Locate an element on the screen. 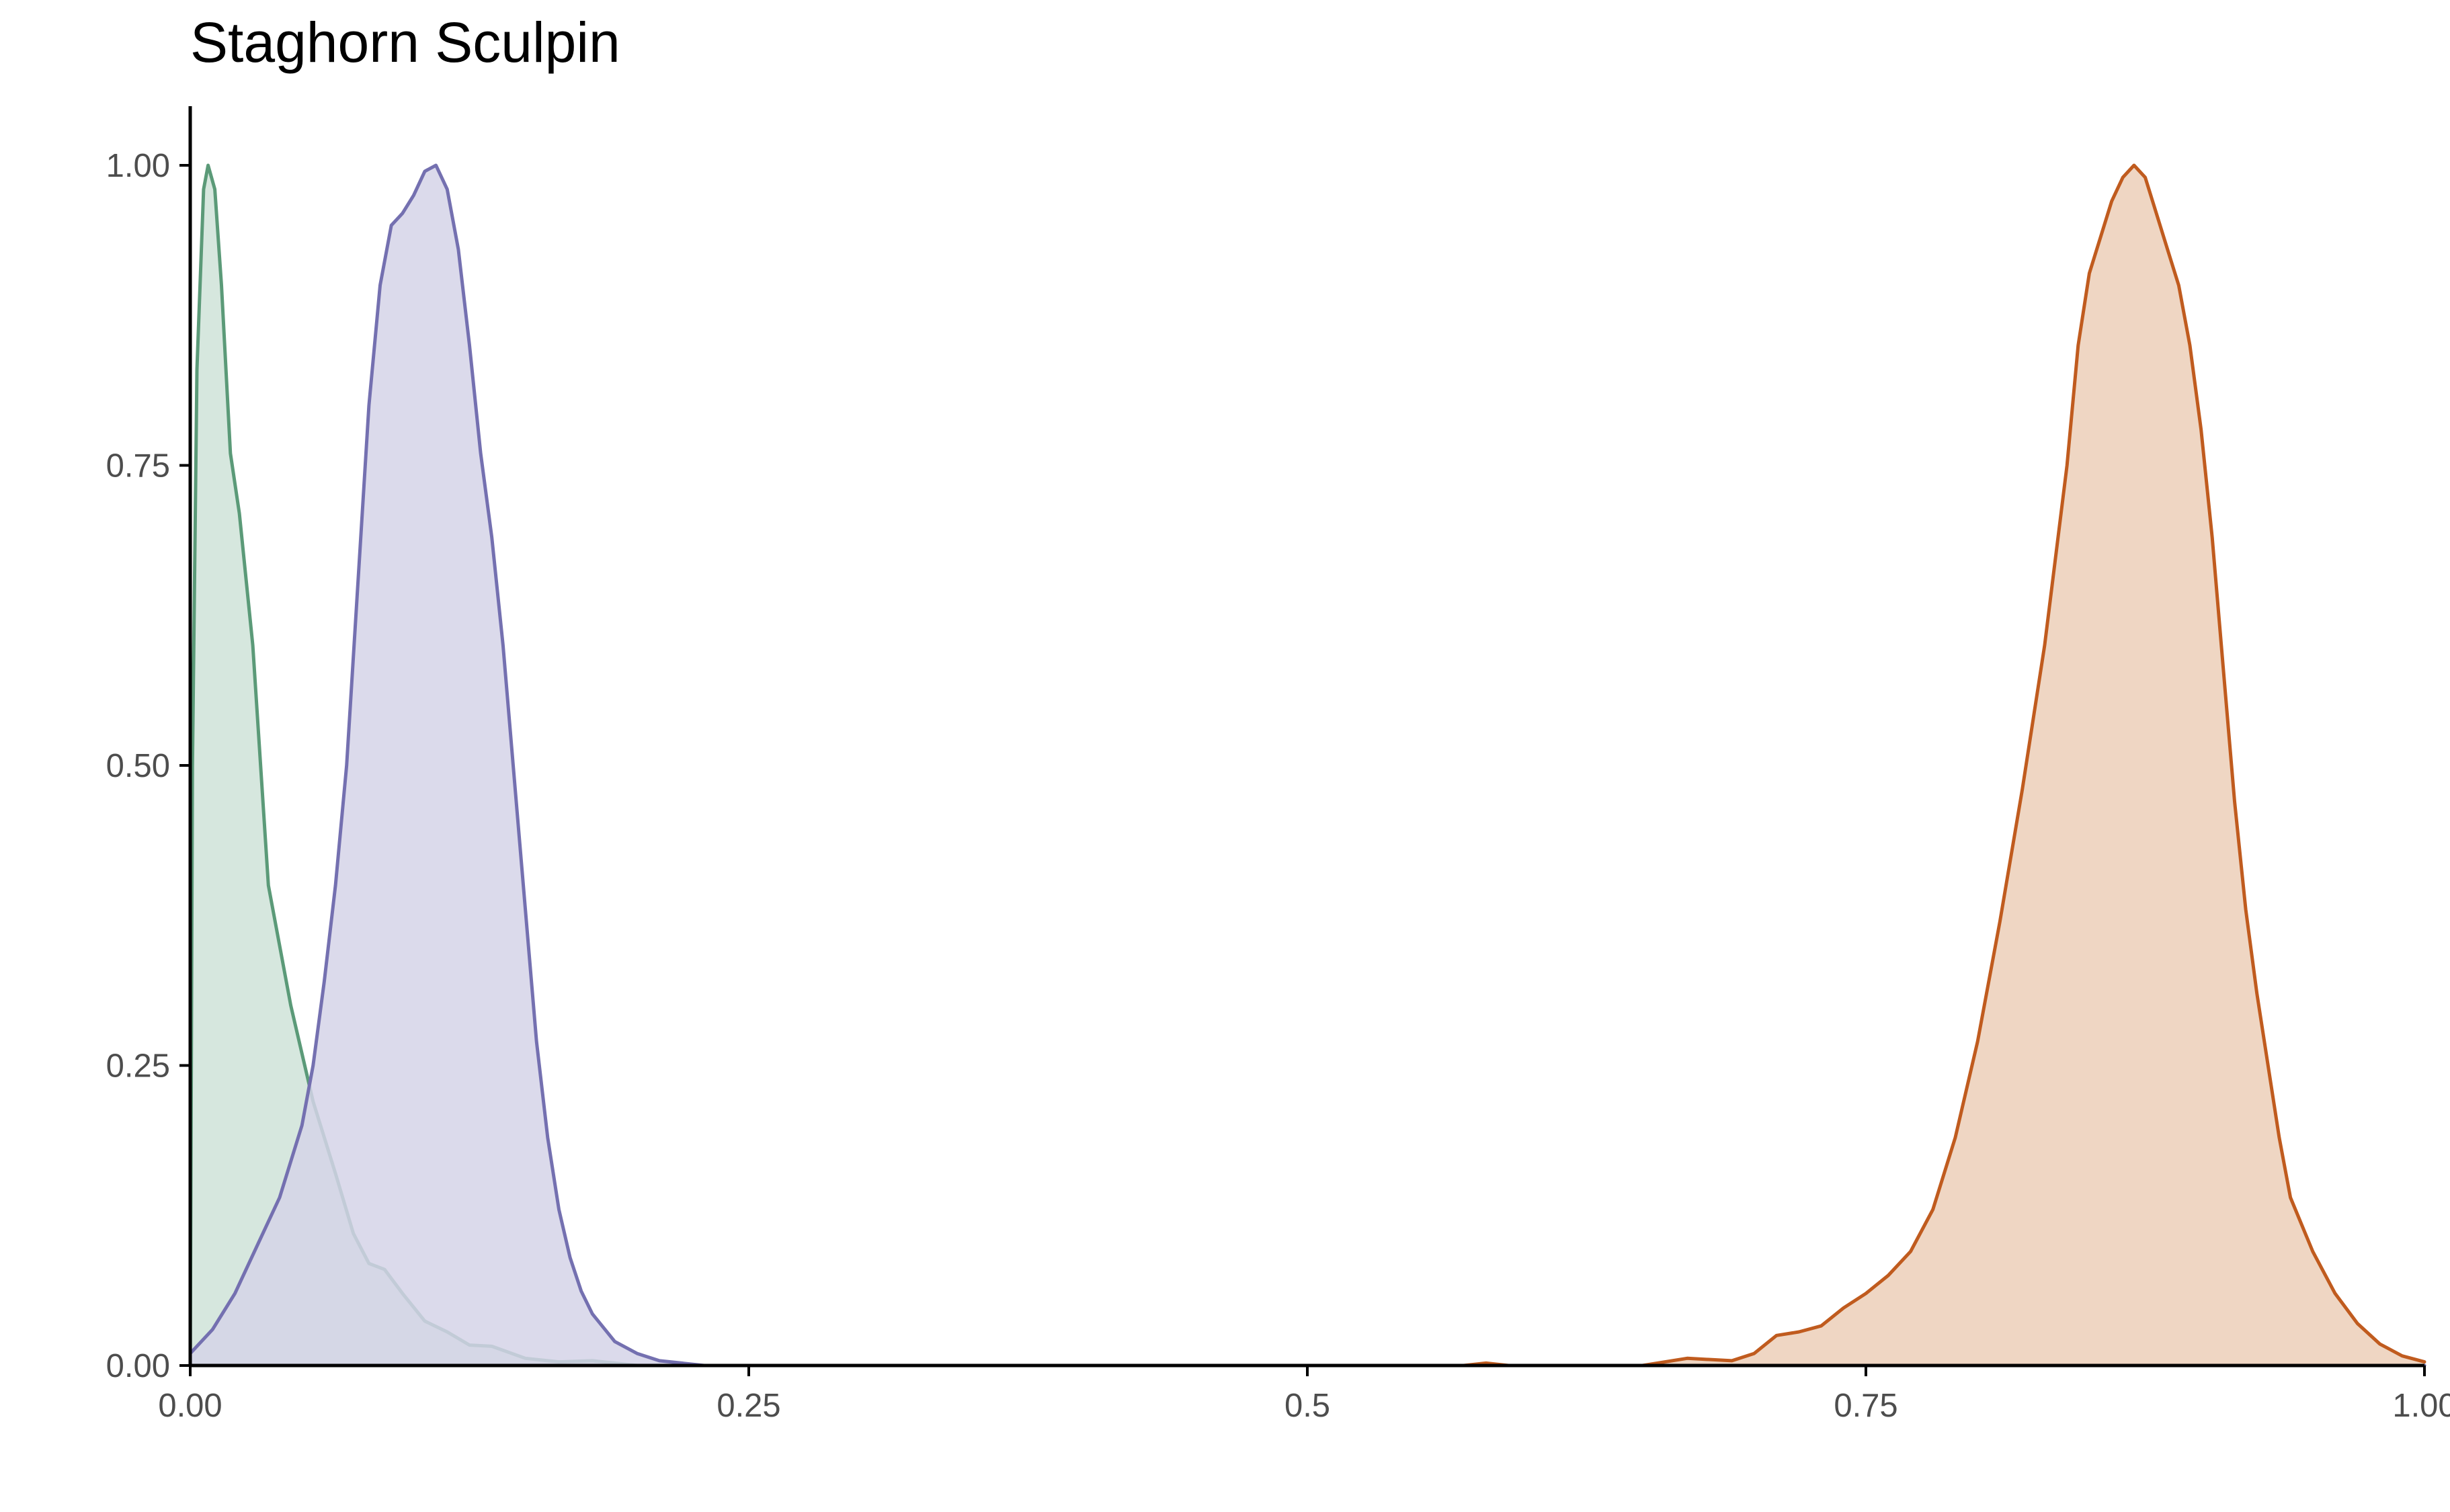 This screenshot has width=2450, height=1512. x-tick-label: 0.5 is located at coordinates (1307, 1406).